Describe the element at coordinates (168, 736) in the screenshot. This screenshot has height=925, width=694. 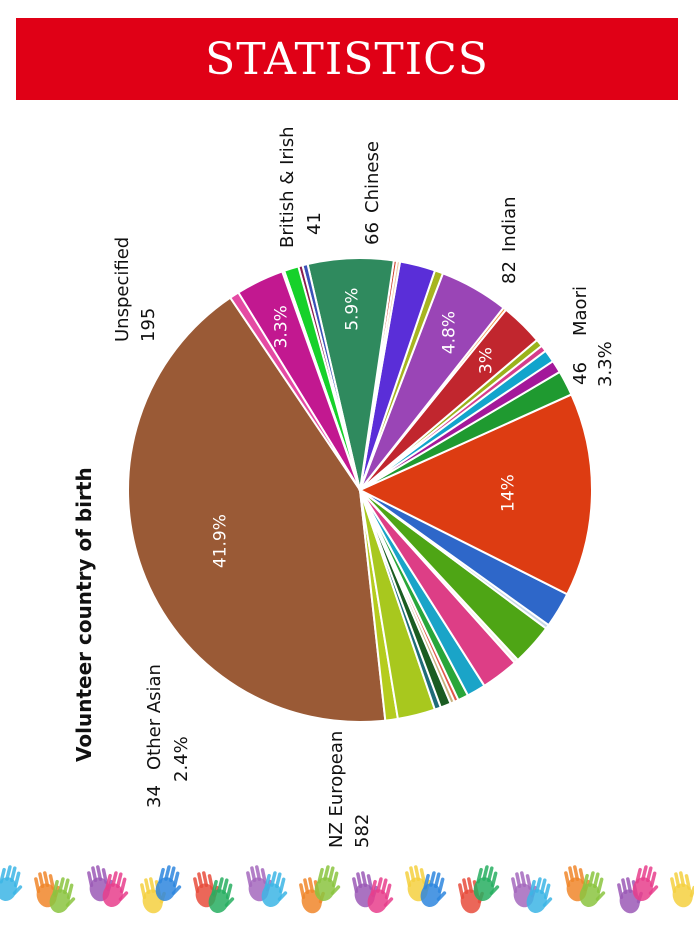
I see `label-other-asian: Other Asian 34 2.4%` at that location.